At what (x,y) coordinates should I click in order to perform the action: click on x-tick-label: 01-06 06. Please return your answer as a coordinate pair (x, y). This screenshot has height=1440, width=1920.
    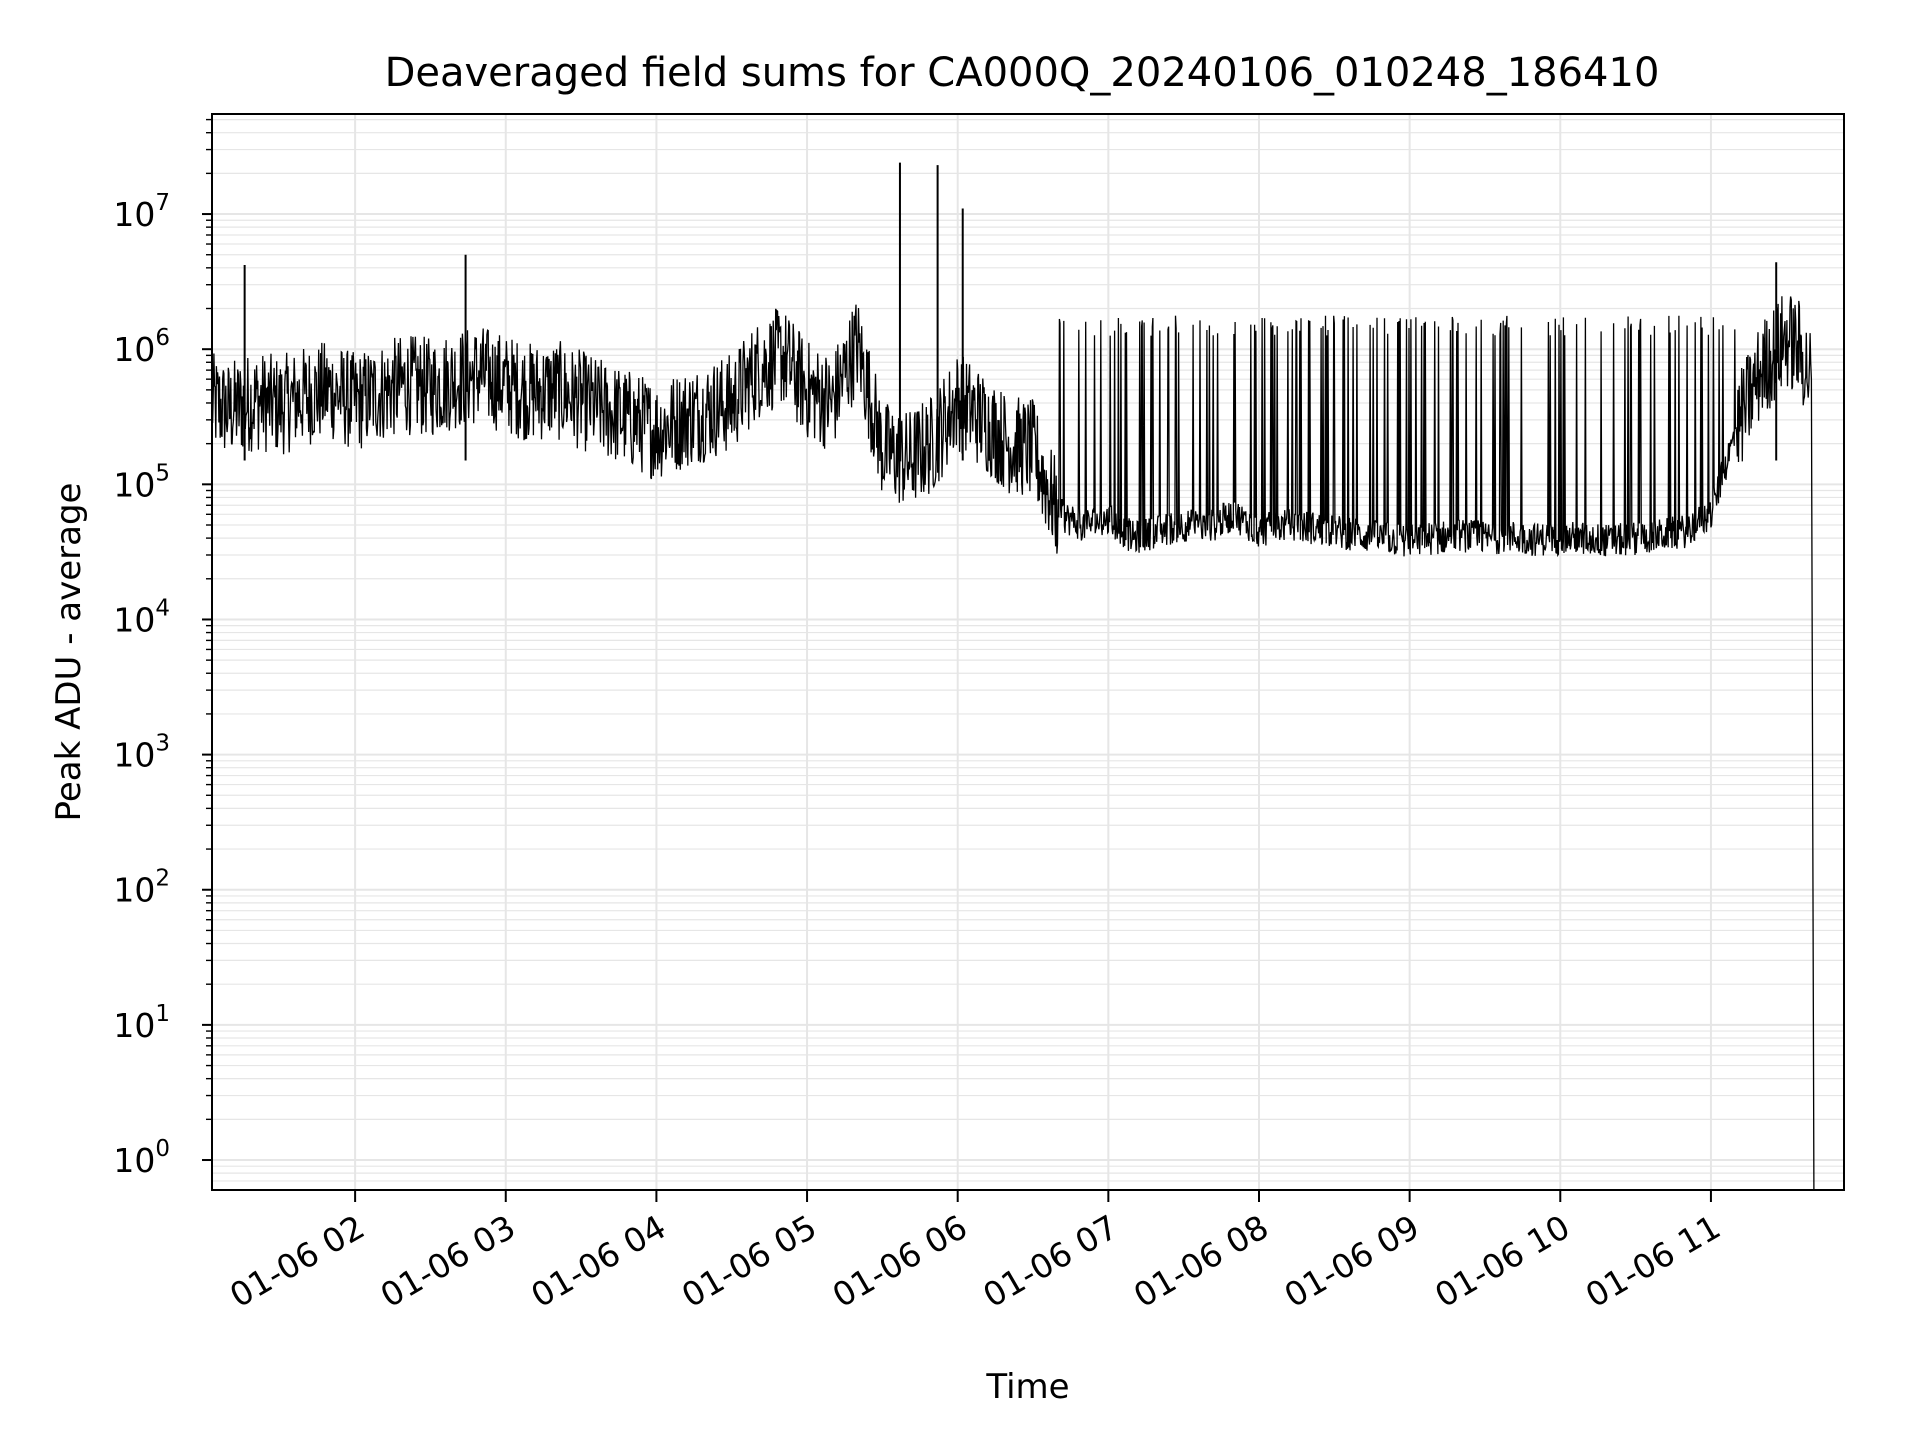
    Looking at the image, I should click on (900, 1261).